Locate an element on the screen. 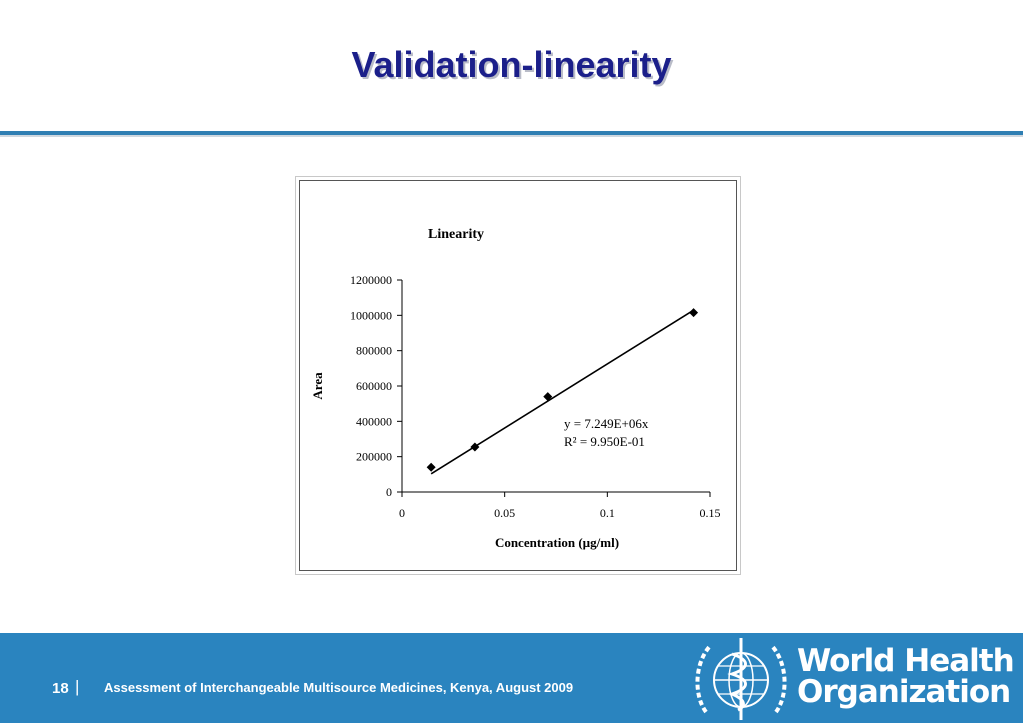  chart-title: Linearity is located at coordinates (456, 234).